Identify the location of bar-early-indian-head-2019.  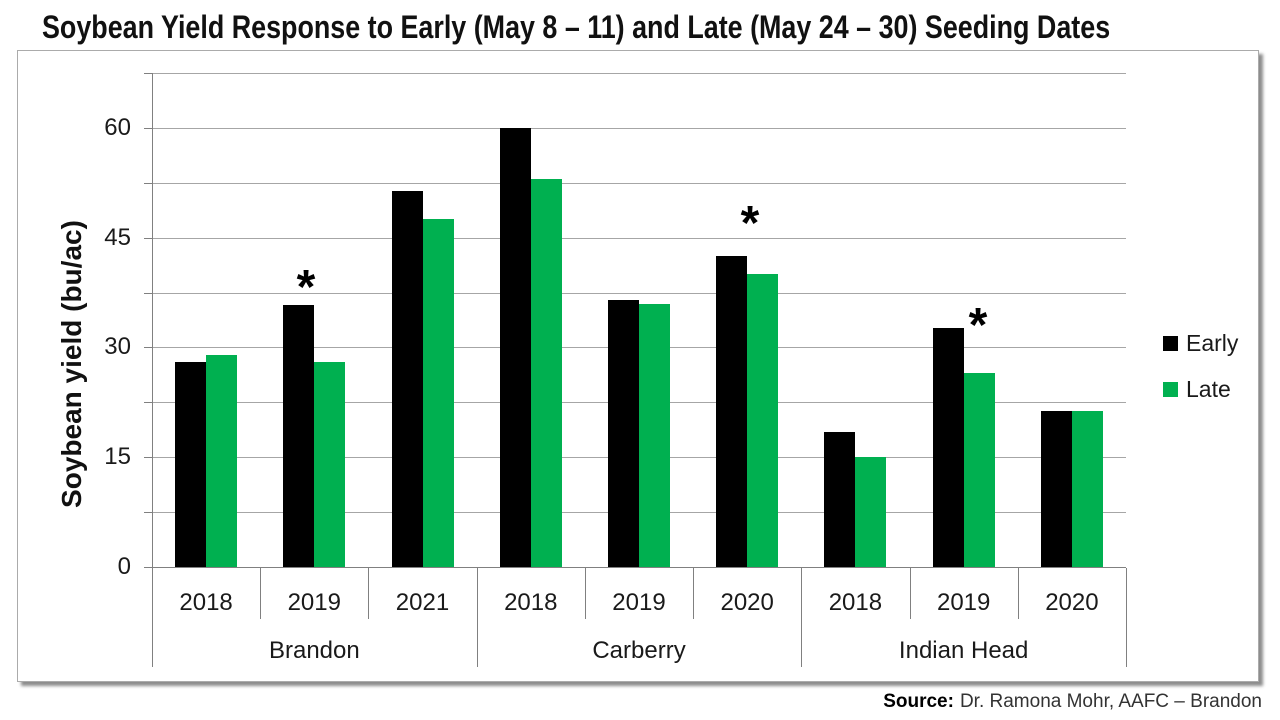
(948, 447).